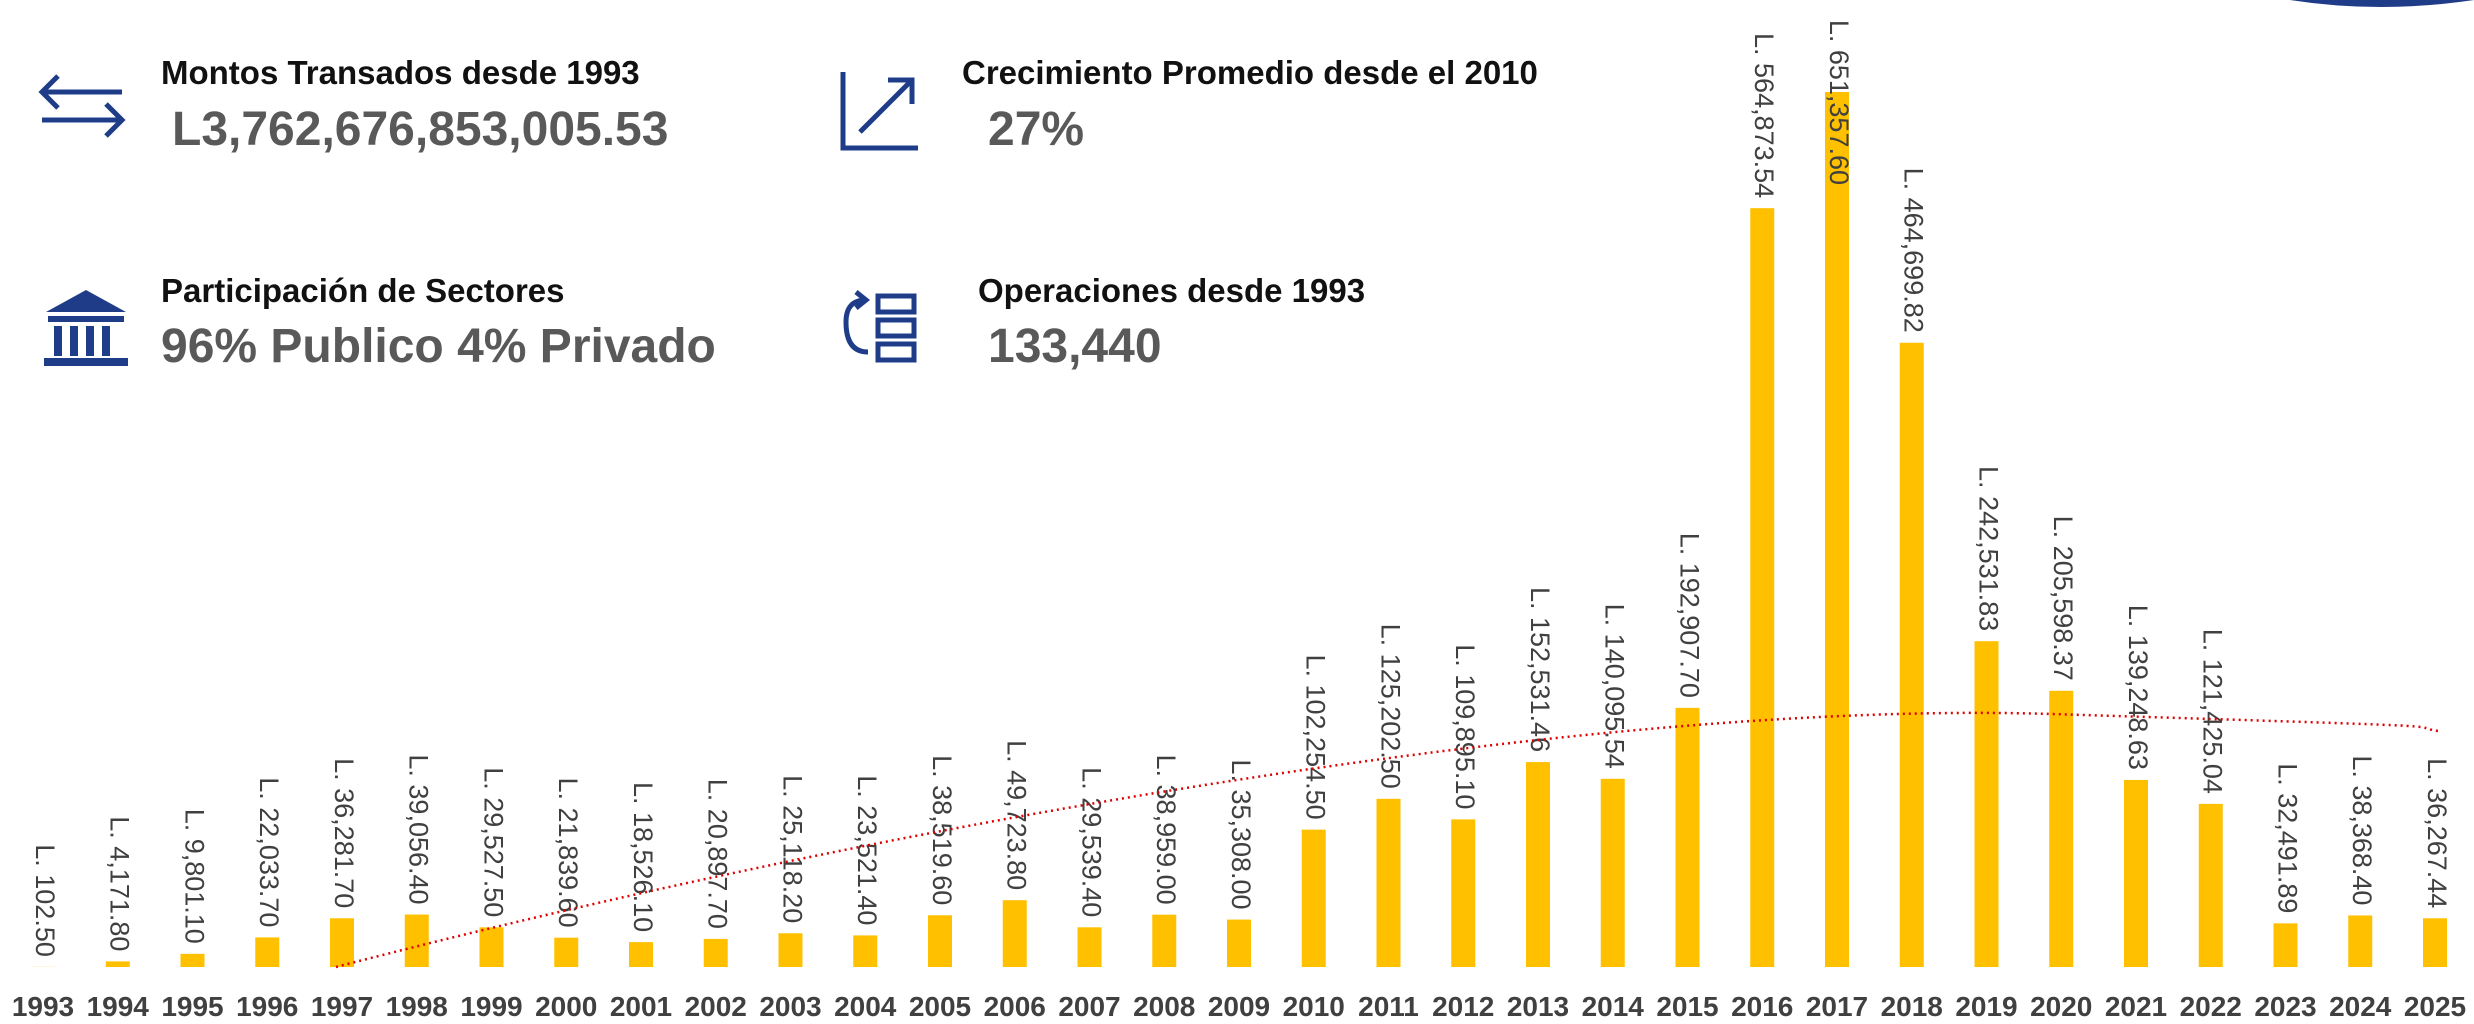  Describe the element at coordinates (643, 857) in the screenshot. I see `value-label: L. 18,526.10` at that location.